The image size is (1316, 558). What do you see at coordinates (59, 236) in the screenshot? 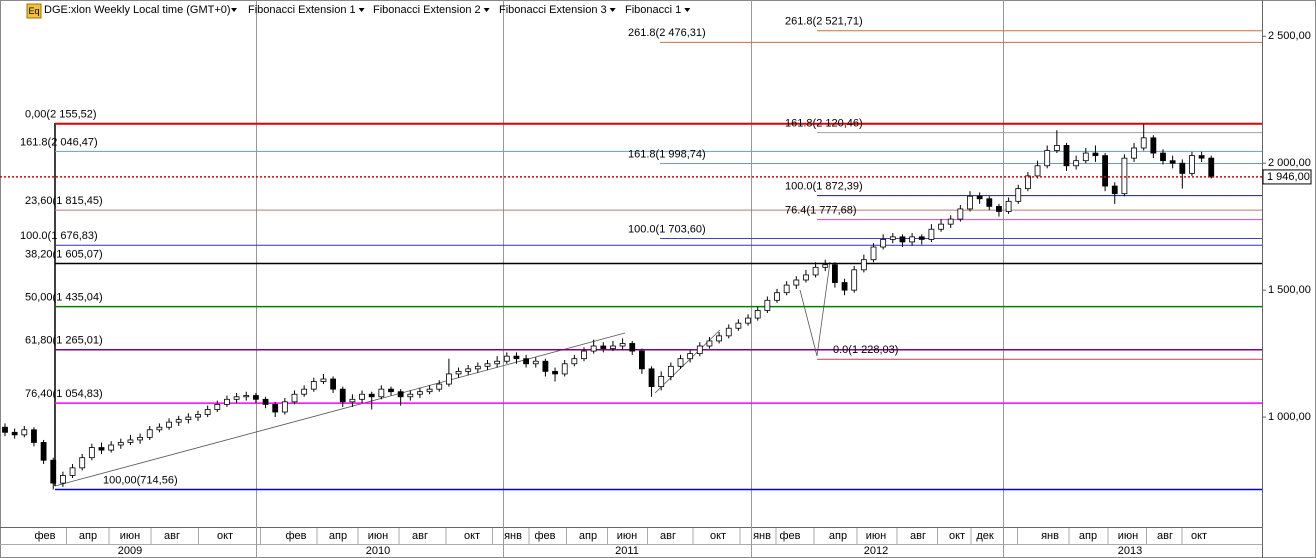
I see `fib-level-label: 100.0(1 676,83)` at bounding box center [59, 236].